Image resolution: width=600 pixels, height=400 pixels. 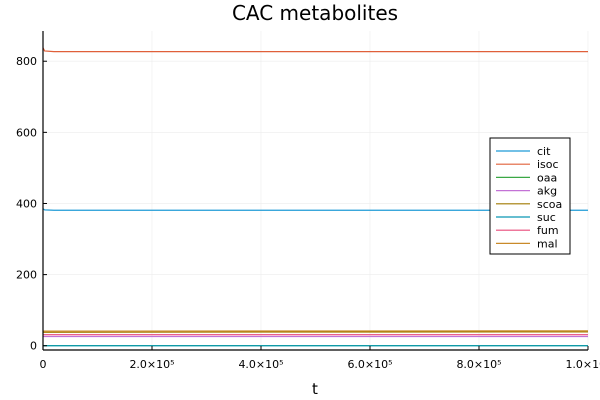 What do you see at coordinates (546, 217) in the screenshot?
I see `legend-label-suc: suc` at bounding box center [546, 217].